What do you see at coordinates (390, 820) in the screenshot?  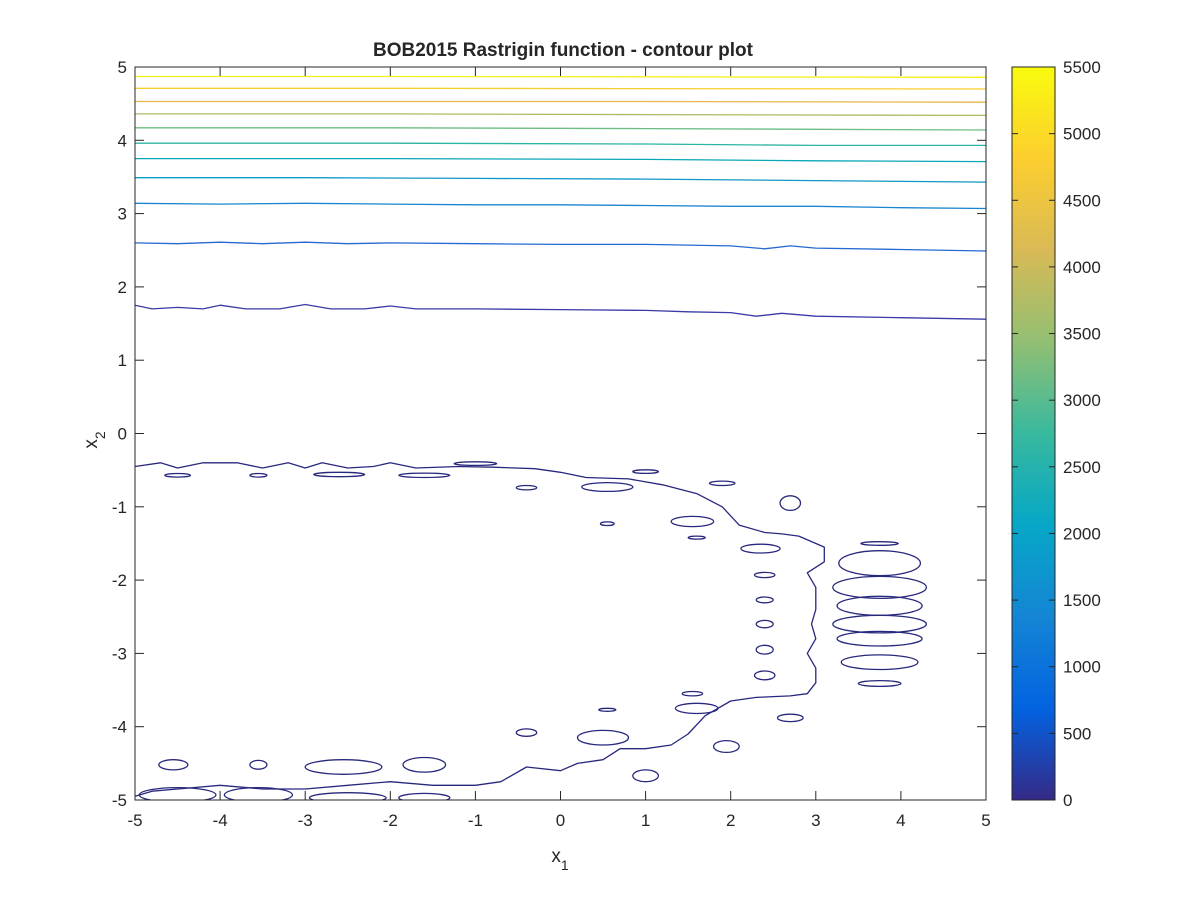 I see `x-tick-label: -2` at bounding box center [390, 820].